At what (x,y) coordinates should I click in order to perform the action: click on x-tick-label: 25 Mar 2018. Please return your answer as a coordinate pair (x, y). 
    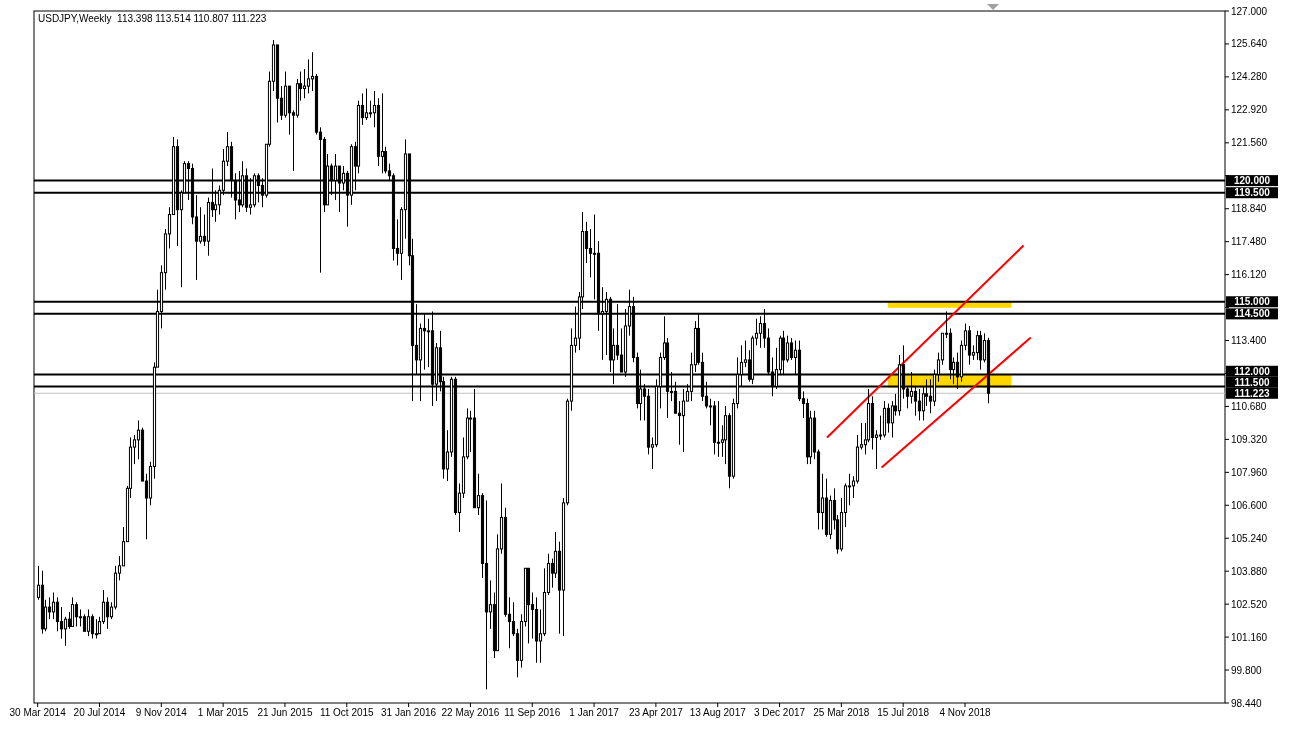
    Looking at the image, I should click on (841, 712).